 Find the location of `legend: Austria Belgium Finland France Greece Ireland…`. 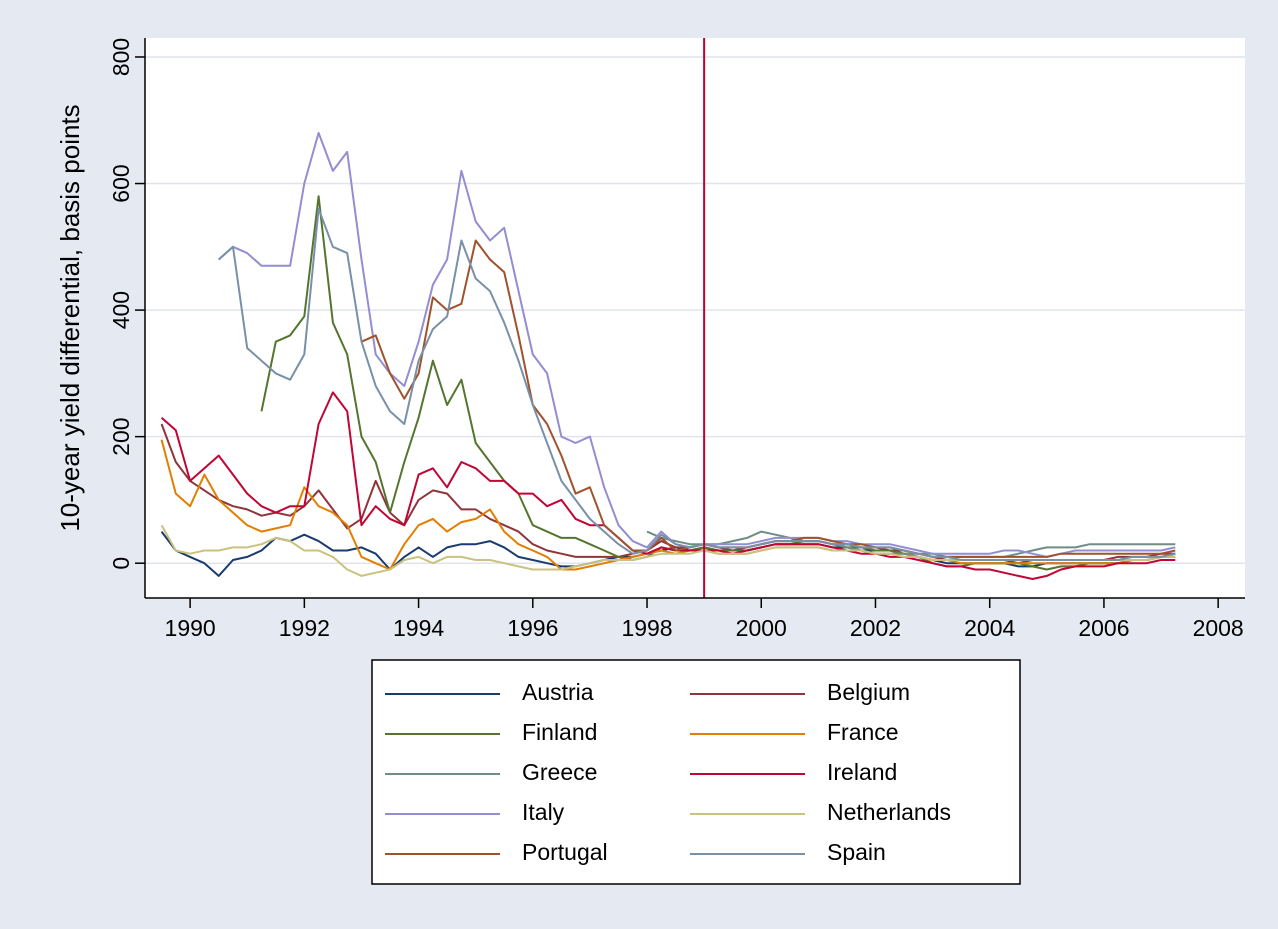

legend: Austria Belgium Finland France Greece Ireland… is located at coordinates (668, 772).